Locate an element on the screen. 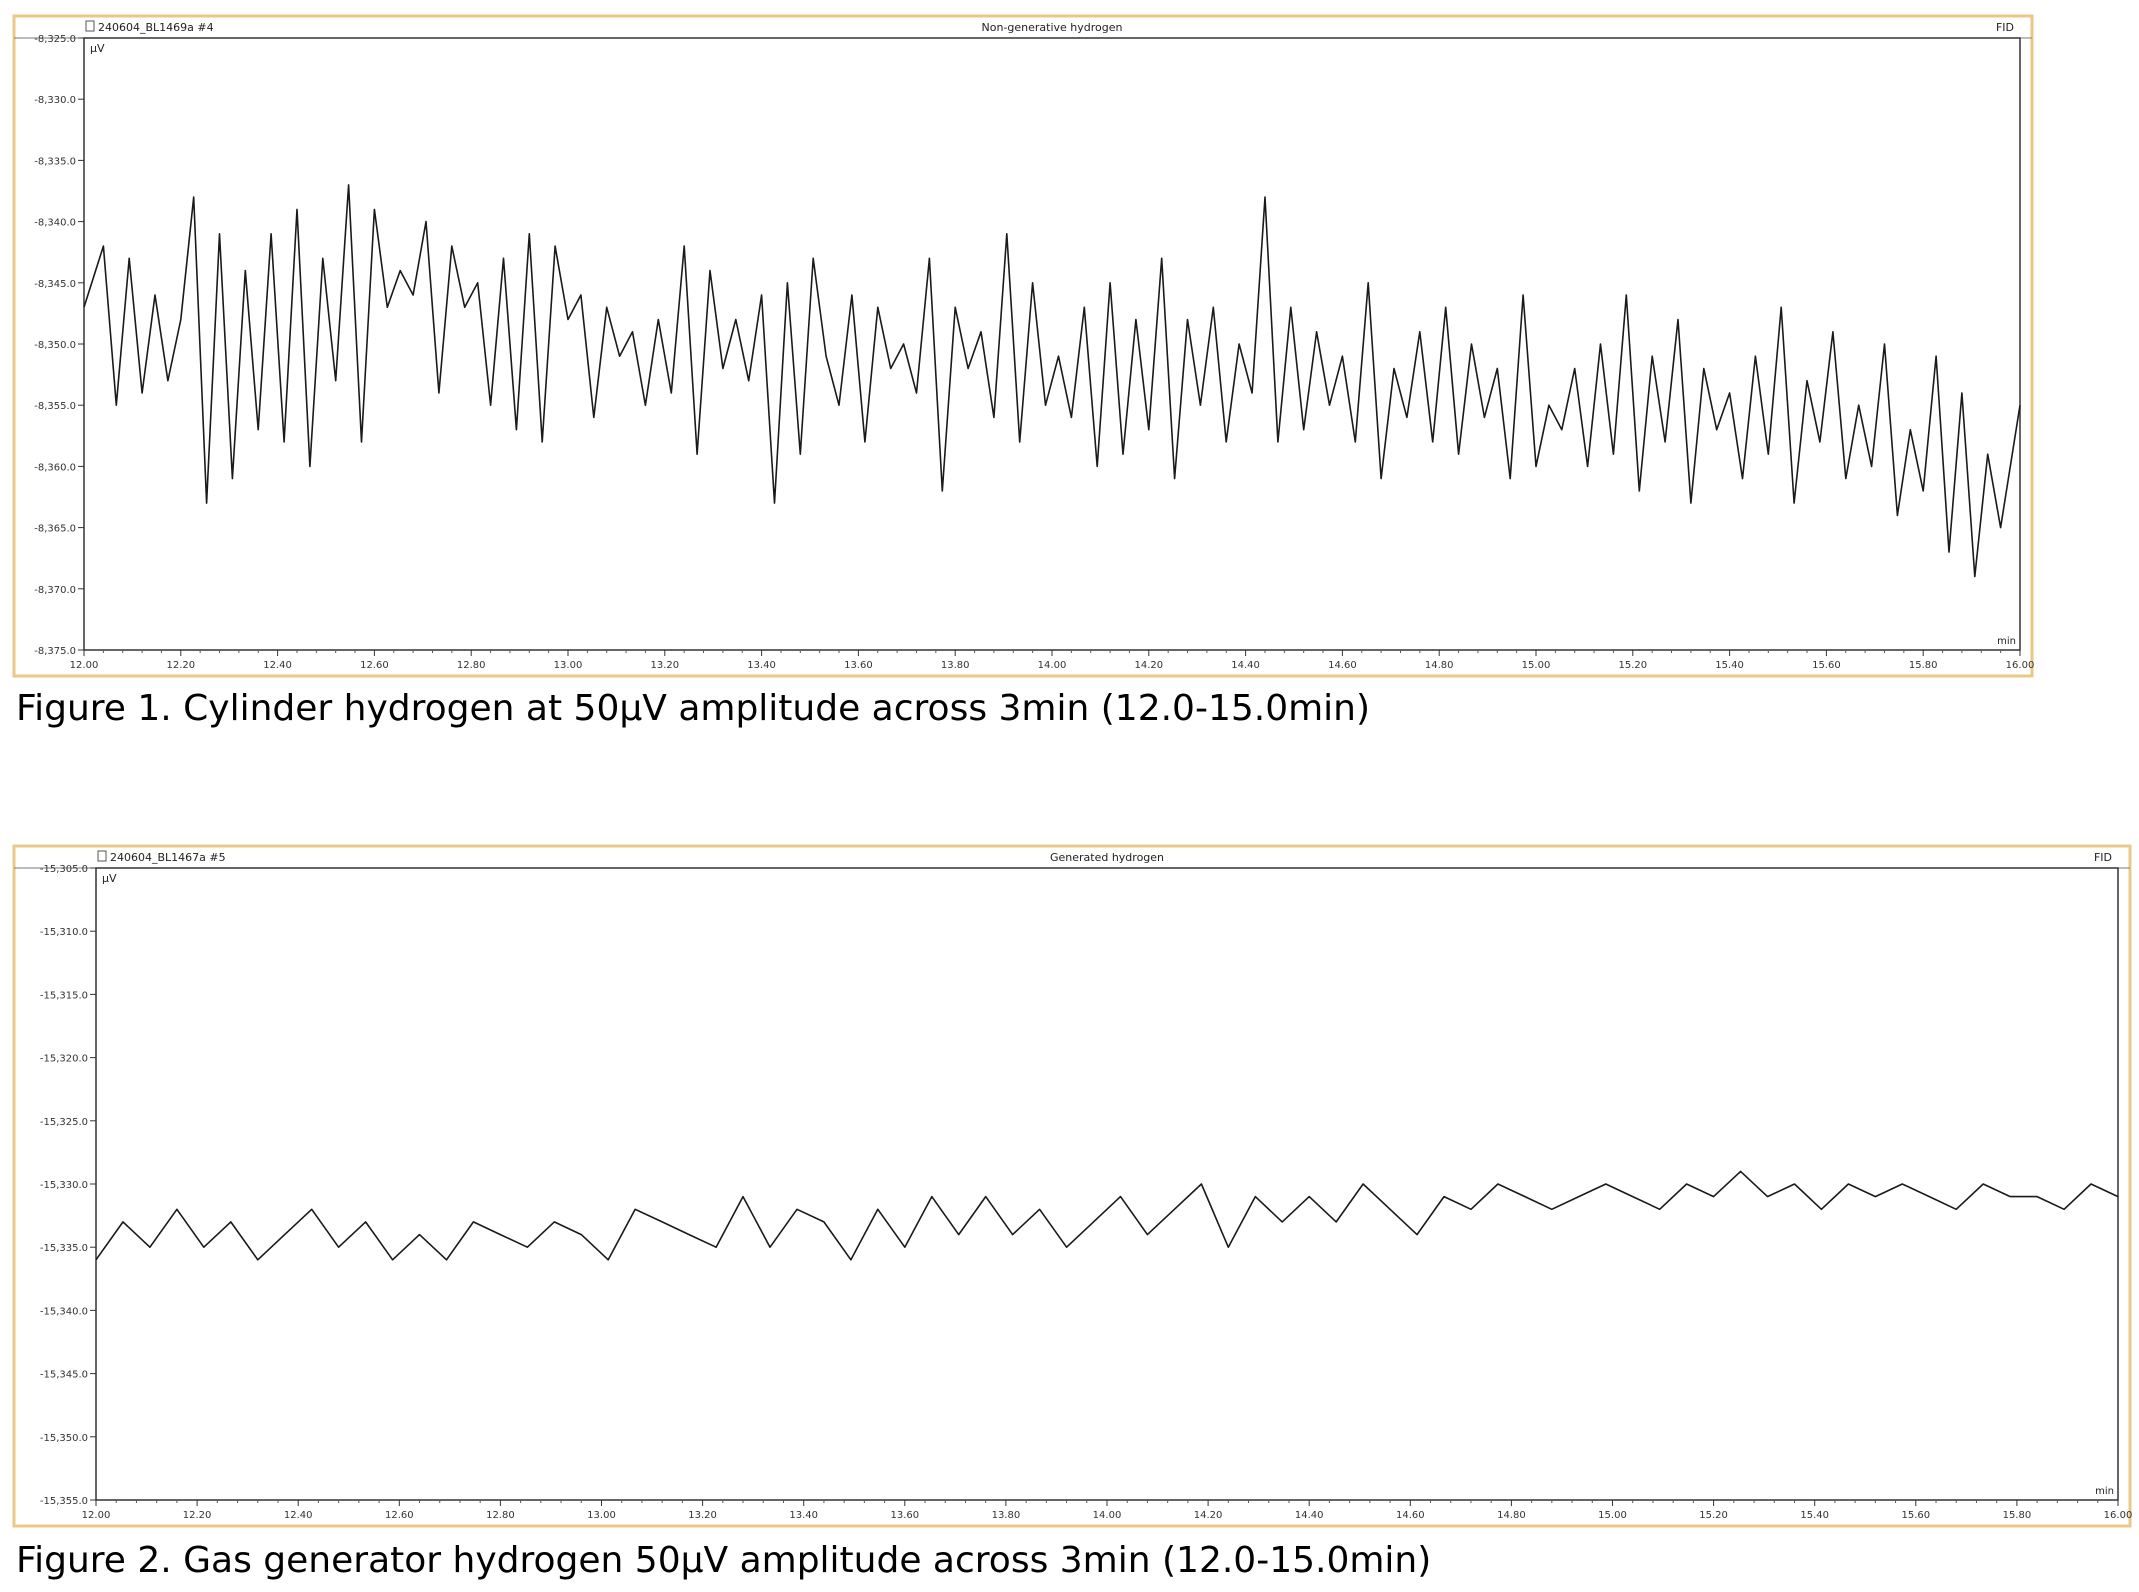  y-tick-label: -8,355.0 is located at coordinates (55, 406).